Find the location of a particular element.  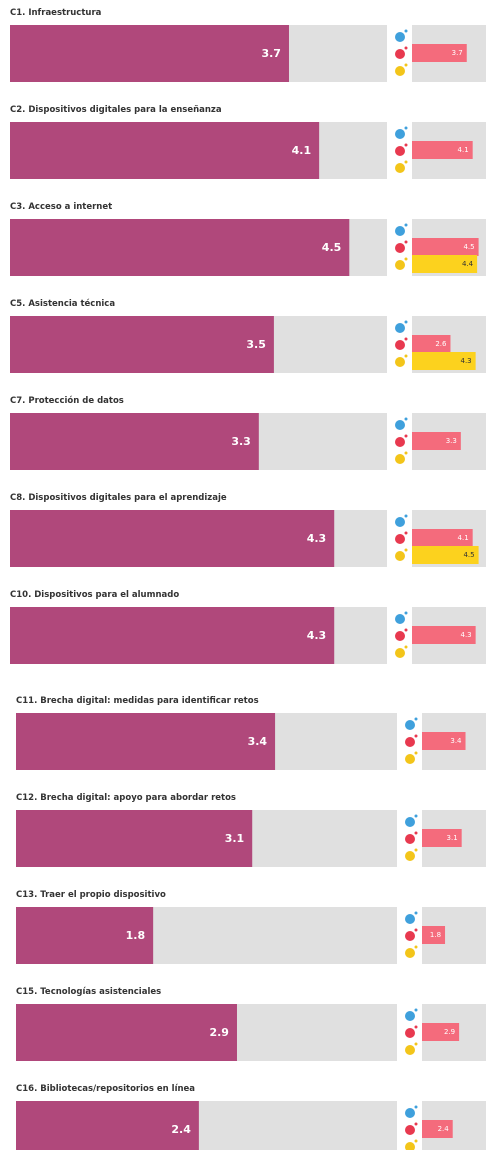

group-value: 2.4 is located at coordinates (444, 1129).